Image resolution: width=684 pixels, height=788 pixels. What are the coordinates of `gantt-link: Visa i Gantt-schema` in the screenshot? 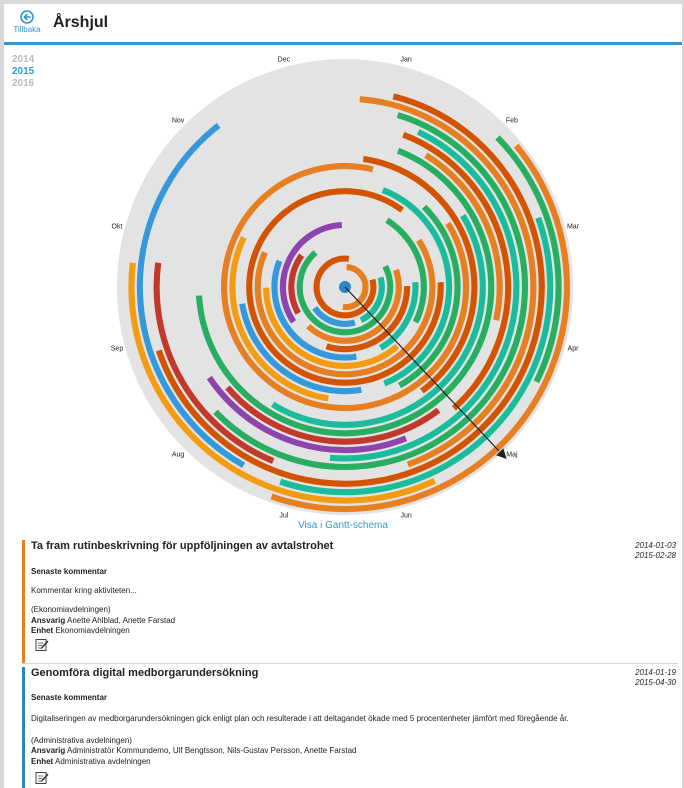 It's located at (343, 525).